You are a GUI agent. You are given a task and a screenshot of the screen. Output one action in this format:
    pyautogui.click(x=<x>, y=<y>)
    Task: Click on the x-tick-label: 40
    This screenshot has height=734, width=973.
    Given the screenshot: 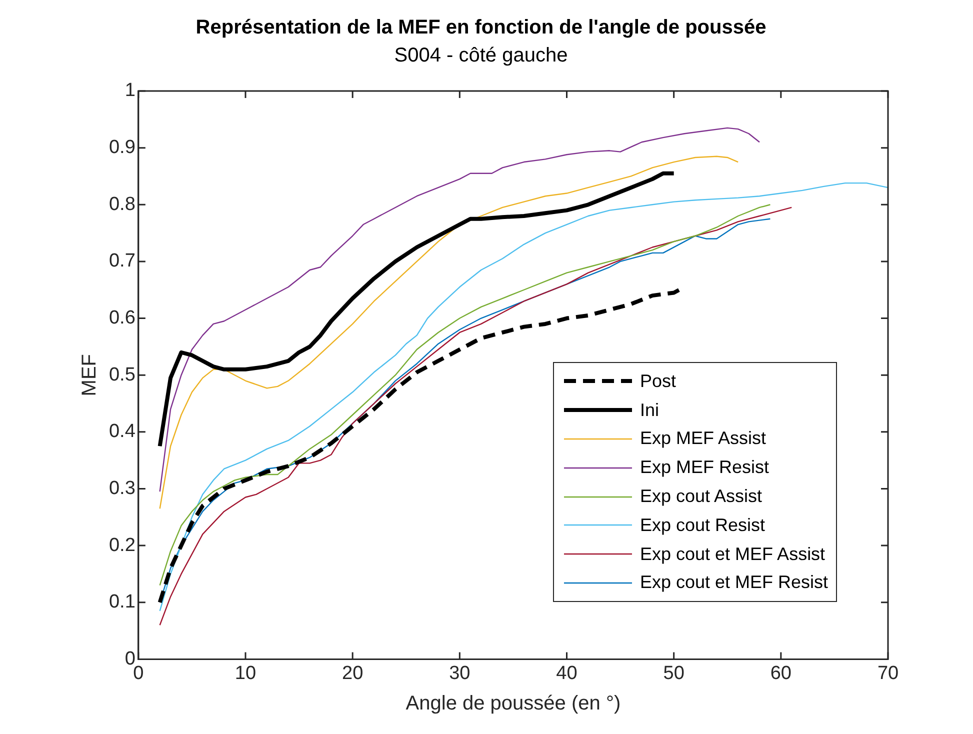 What is the action you would take?
    pyautogui.click(x=567, y=673)
    